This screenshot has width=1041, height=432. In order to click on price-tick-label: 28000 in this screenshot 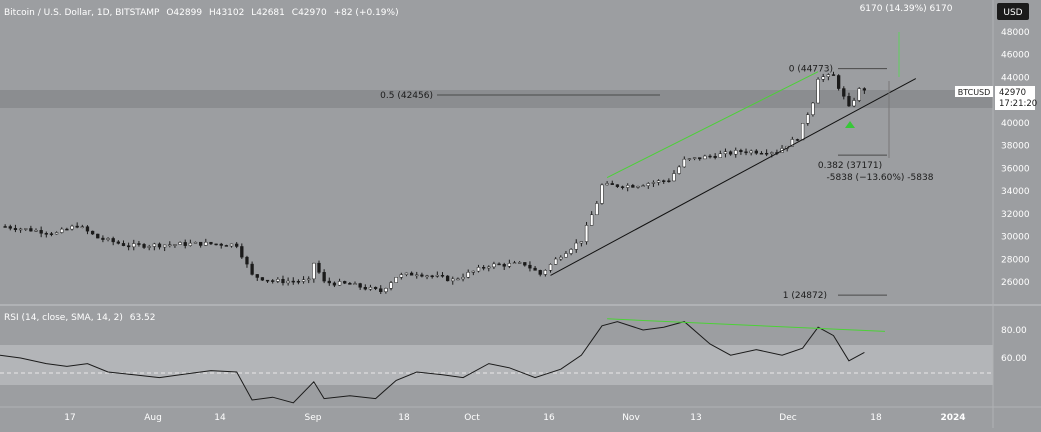, I will do `click(1015, 260)`.